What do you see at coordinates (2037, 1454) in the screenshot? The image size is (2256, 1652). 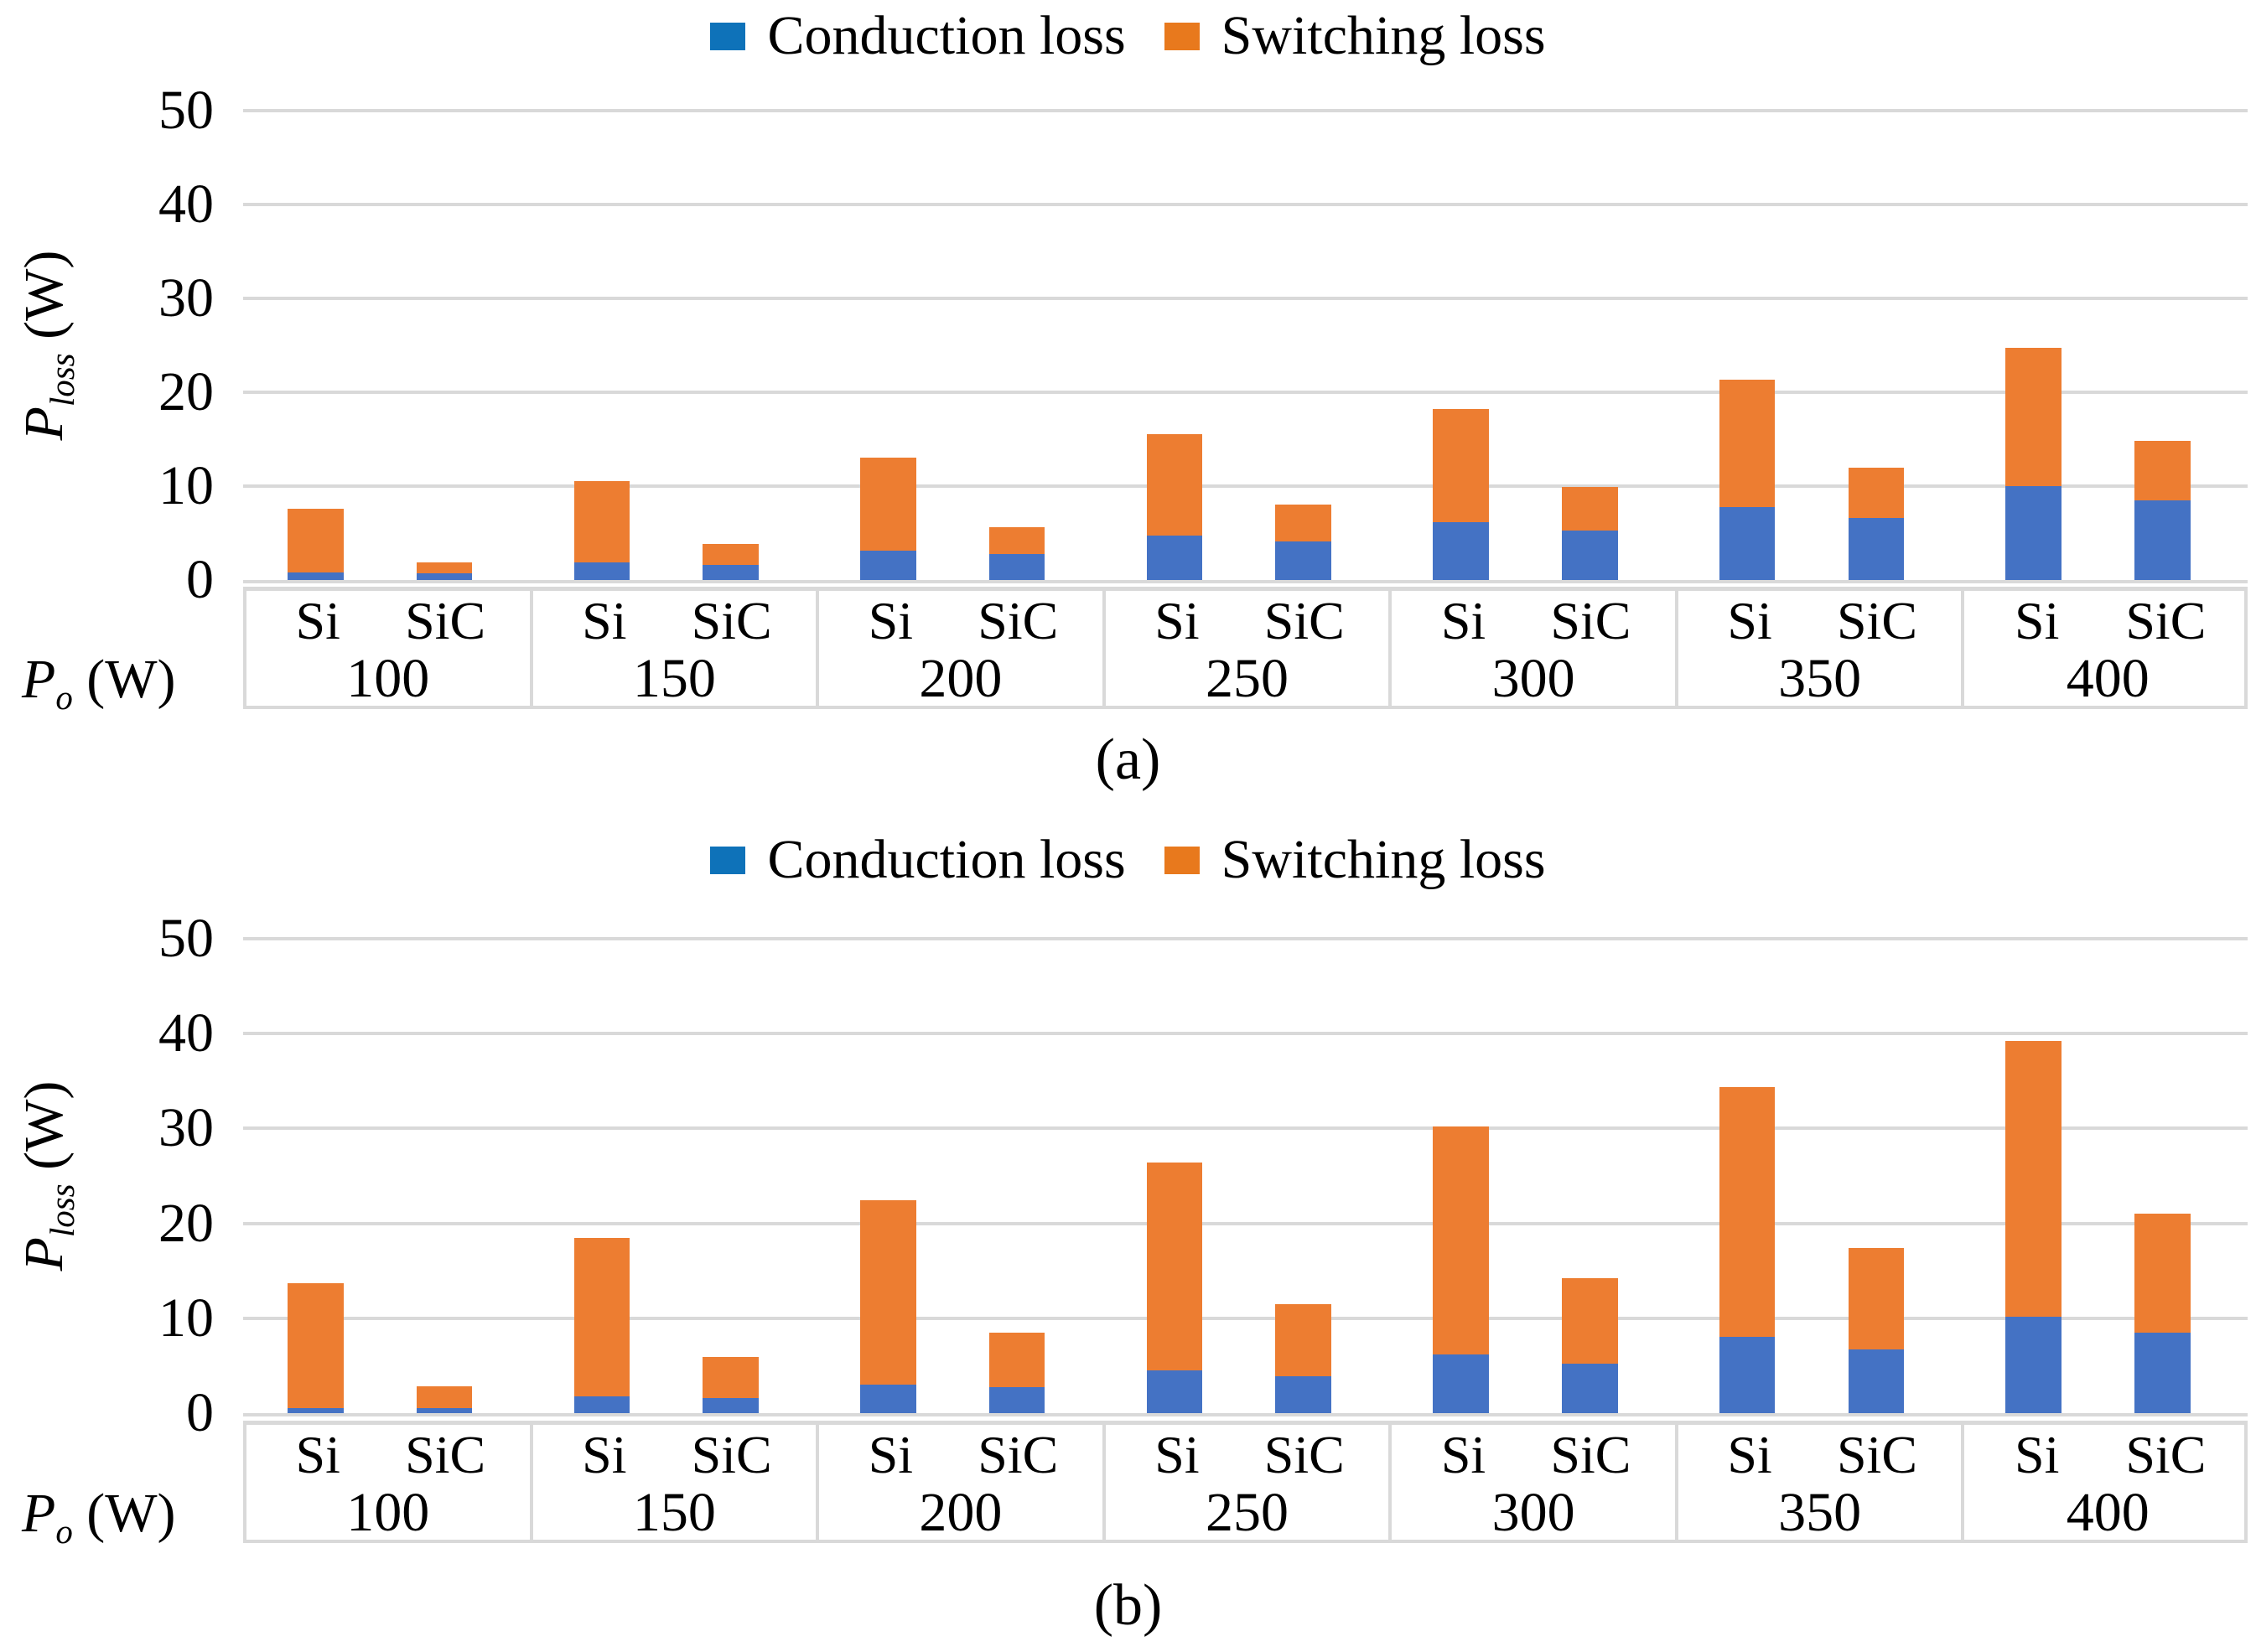 I see `device-label-si-400: Si` at bounding box center [2037, 1454].